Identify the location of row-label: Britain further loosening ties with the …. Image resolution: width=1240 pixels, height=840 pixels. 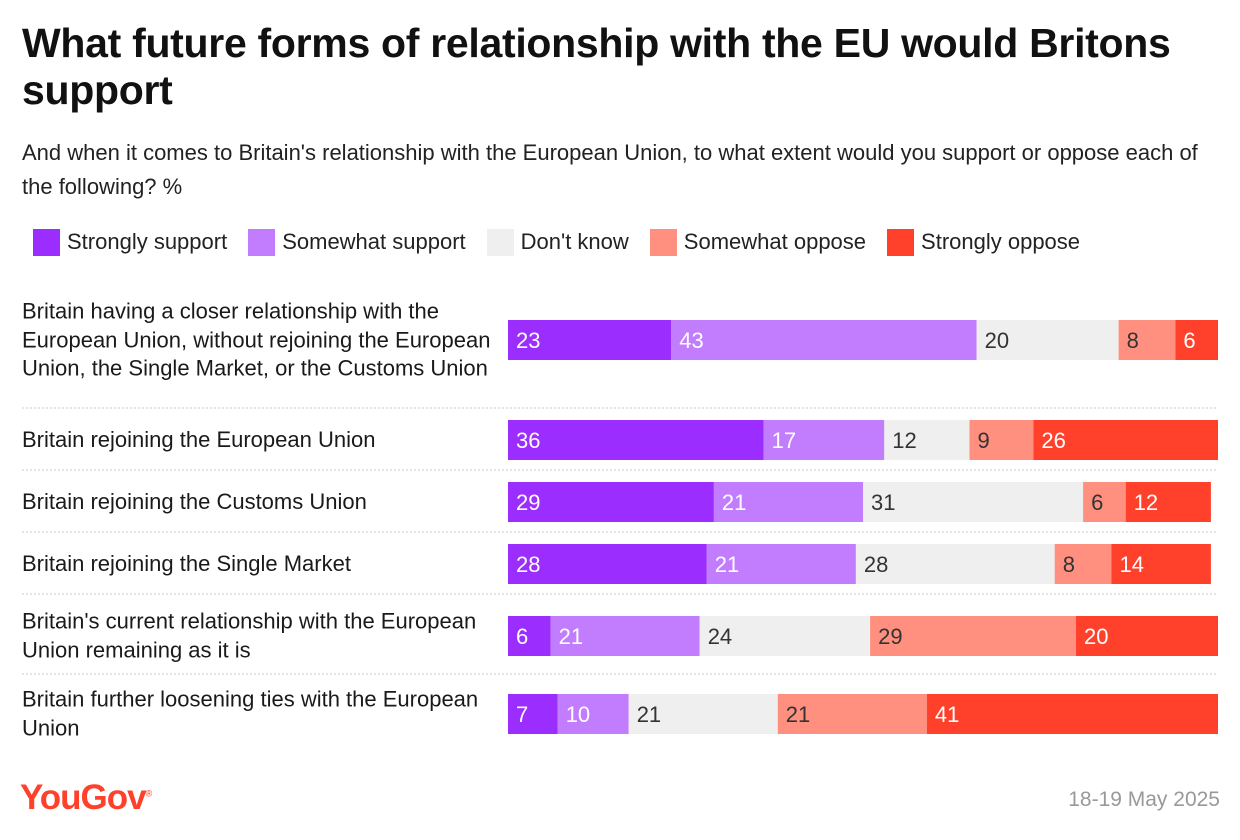
(250, 713).